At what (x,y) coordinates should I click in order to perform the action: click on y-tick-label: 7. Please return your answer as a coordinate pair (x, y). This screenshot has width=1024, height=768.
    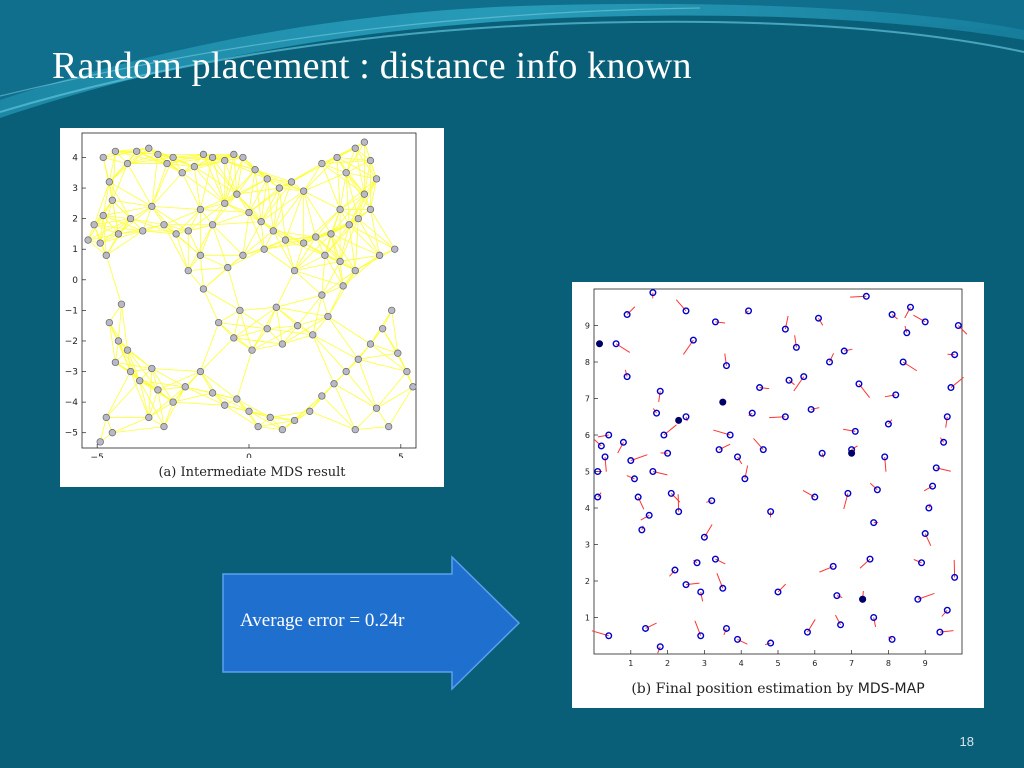
    Looking at the image, I should click on (587, 399).